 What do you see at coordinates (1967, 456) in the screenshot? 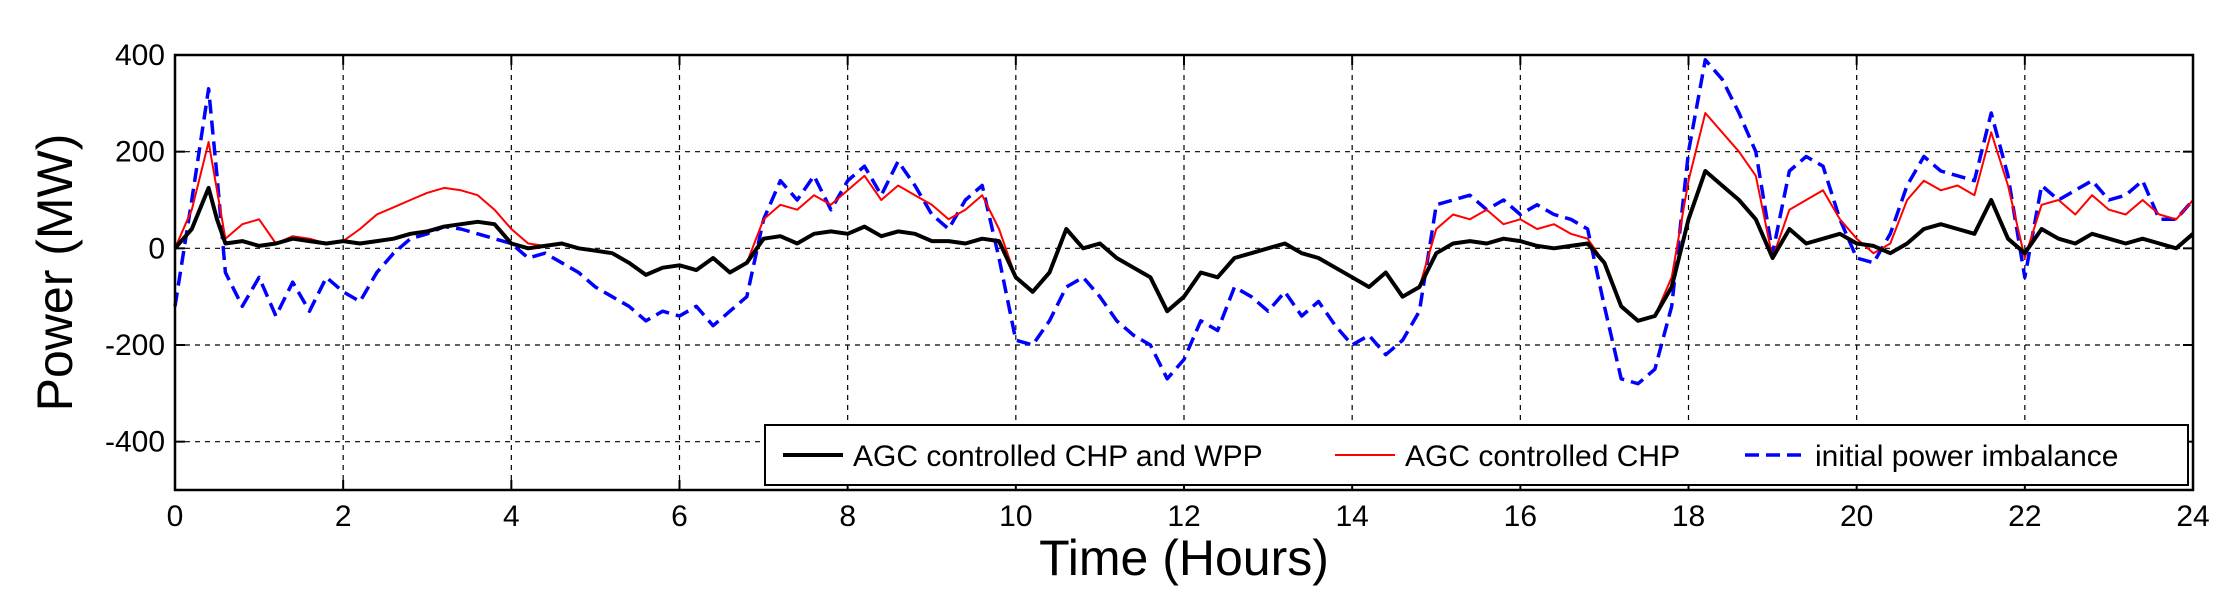
I see `legend-label-2: initial power imbalance` at bounding box center [1967, 456].